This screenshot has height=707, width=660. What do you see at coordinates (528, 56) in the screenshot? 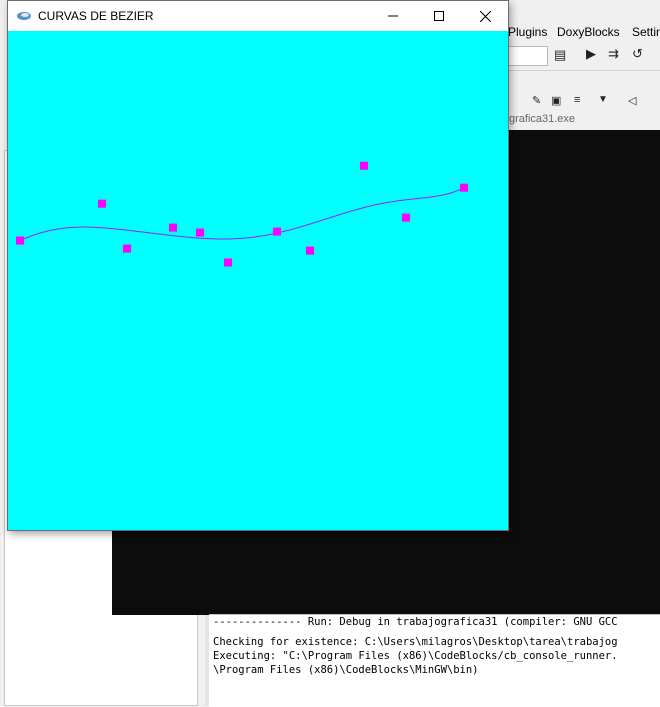
I see `build-target-select` at bounding box center [528, 56].